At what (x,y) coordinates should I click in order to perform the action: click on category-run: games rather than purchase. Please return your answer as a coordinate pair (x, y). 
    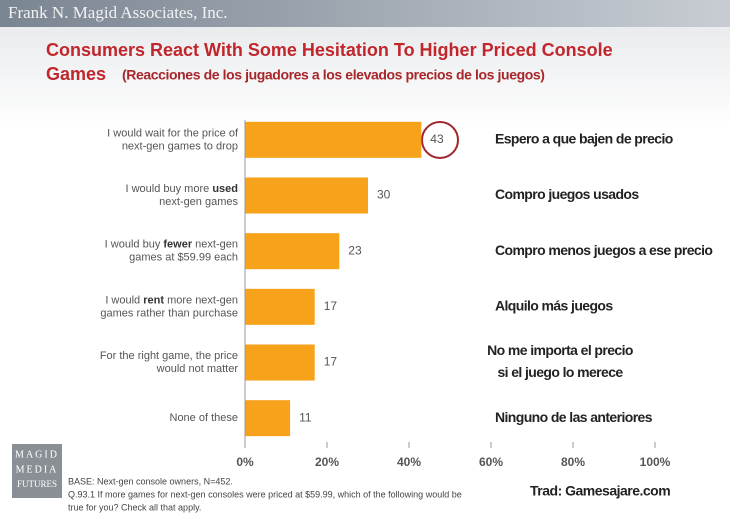
    Looking at the image, I should click on (169, 313).